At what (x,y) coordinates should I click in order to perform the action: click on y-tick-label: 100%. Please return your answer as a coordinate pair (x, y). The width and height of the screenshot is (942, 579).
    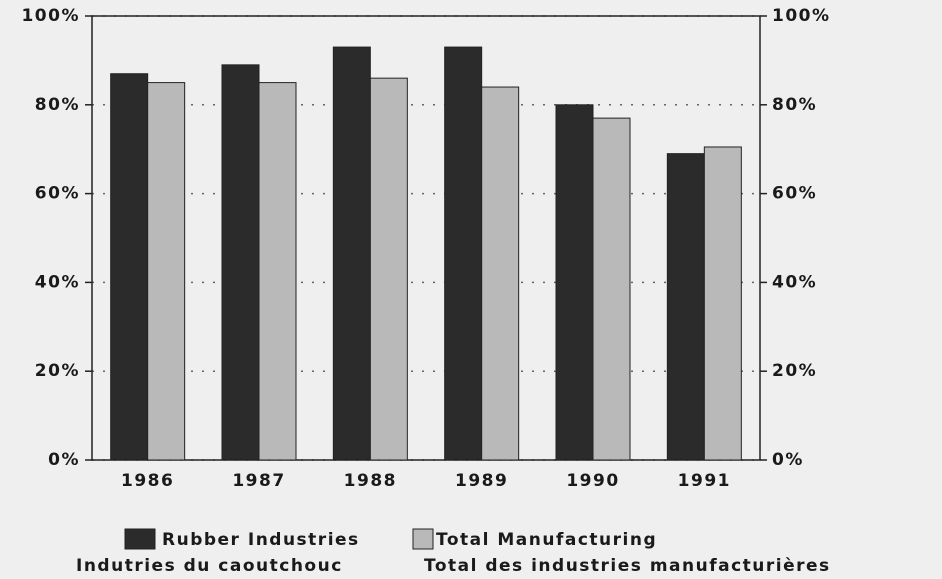
    Looking at the image, I should click on (50, 16).